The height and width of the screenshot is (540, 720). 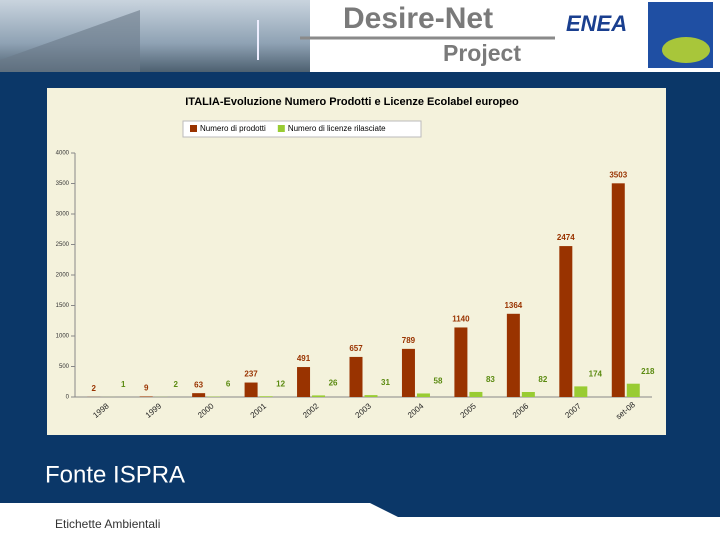 I want to click on data-label: 491, so click(x=304, y=358).